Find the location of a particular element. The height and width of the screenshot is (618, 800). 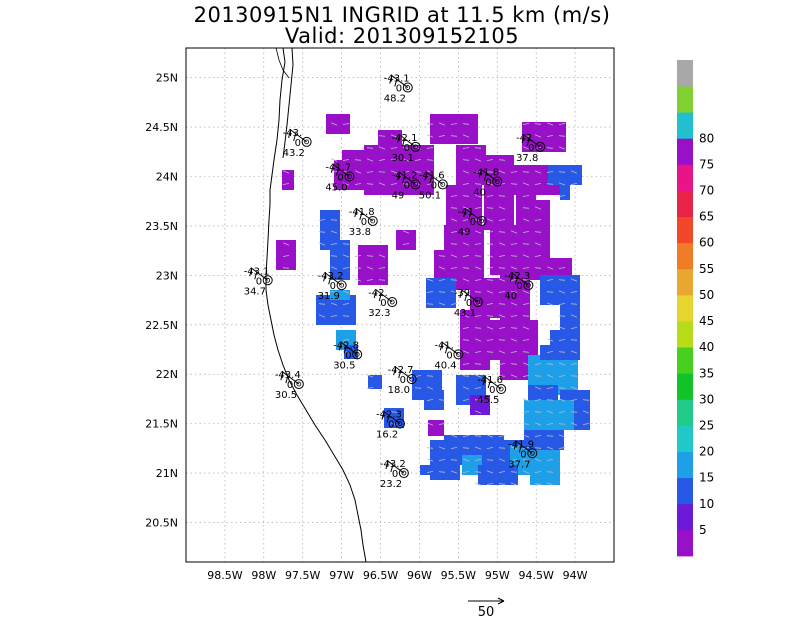

sonde-temperature: -42.8 is located at coordinates (346, 345).